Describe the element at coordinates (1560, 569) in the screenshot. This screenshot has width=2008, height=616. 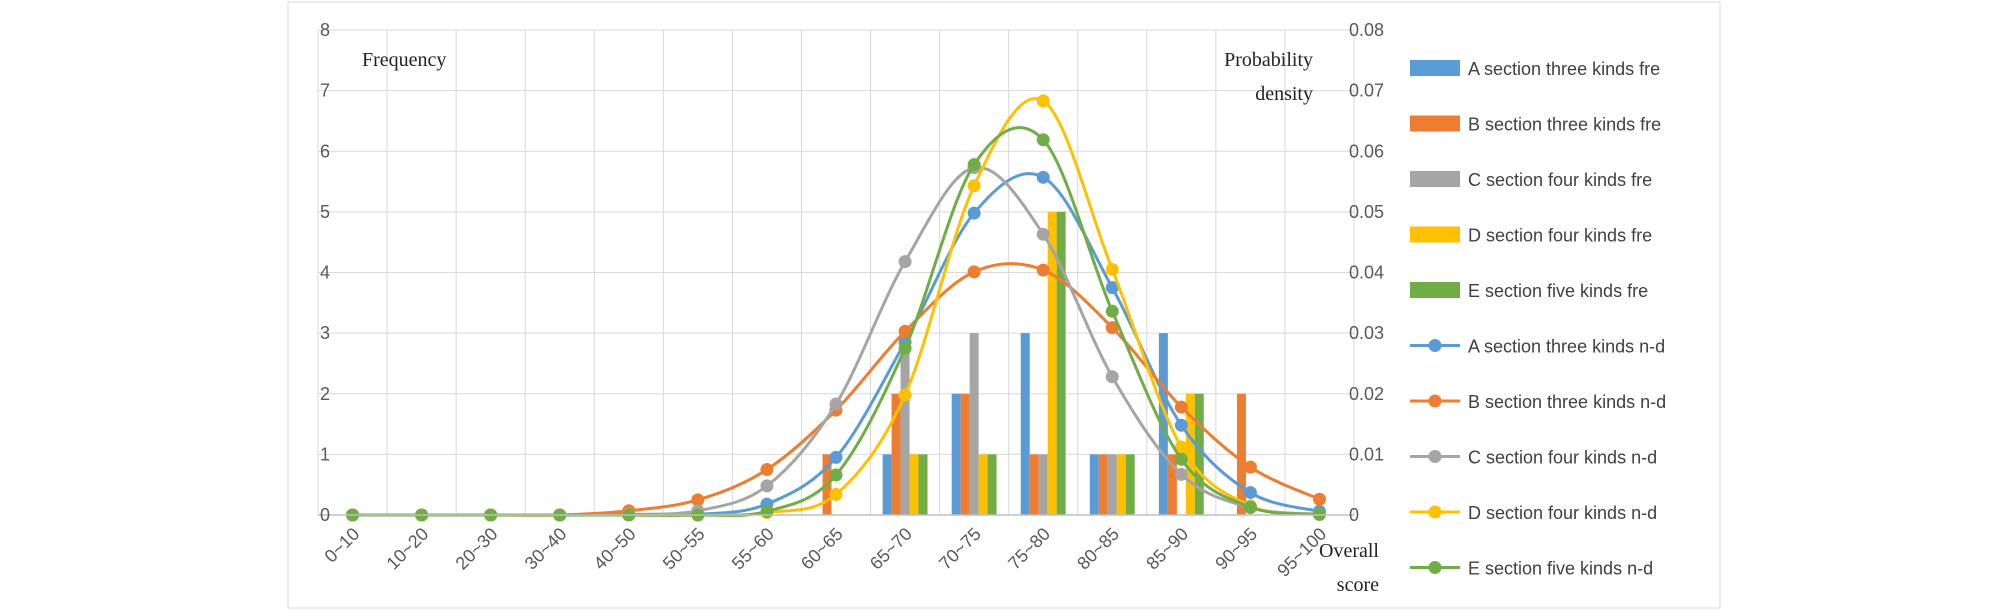
I see `legend-label: E section five kinds n-d` at that location.